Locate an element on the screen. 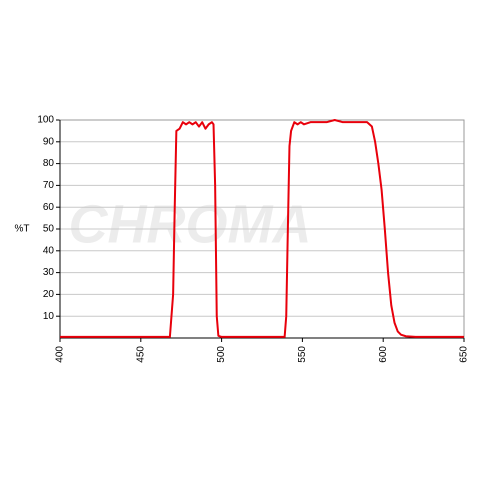 This screenshot has width=480, height=480. y-axis-label: %T is located at coordinates (22, 229).